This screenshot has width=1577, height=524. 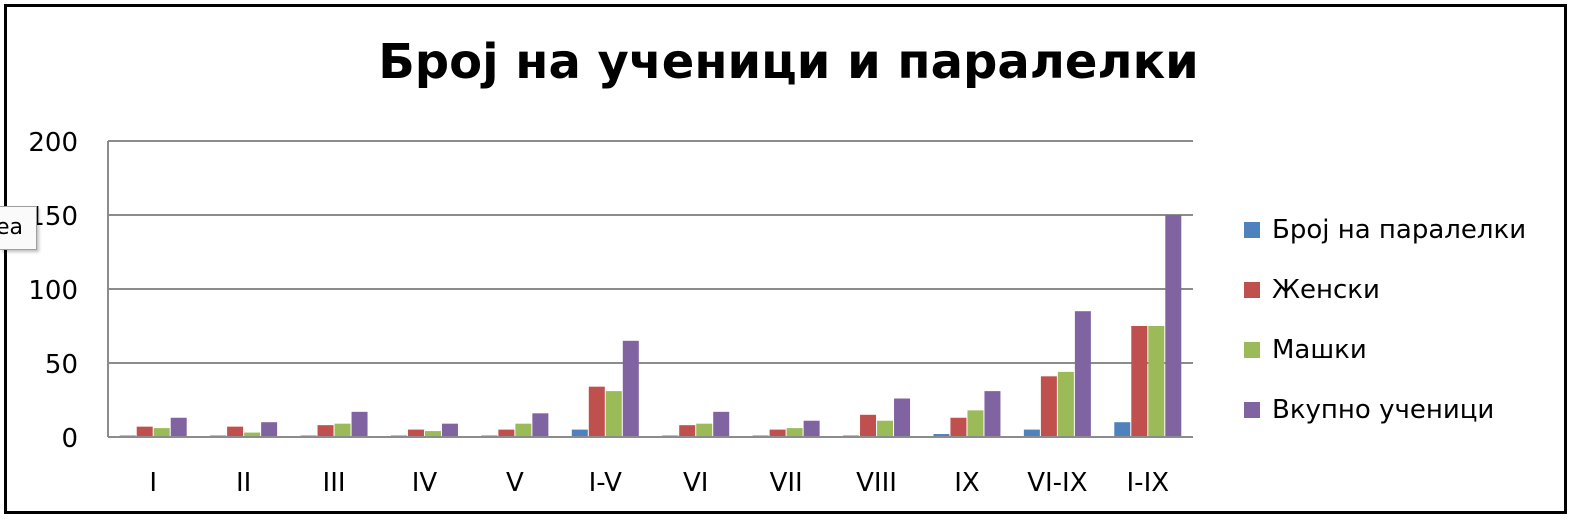 I want to click on x-tick-label: V, so click(x=515, y=483).